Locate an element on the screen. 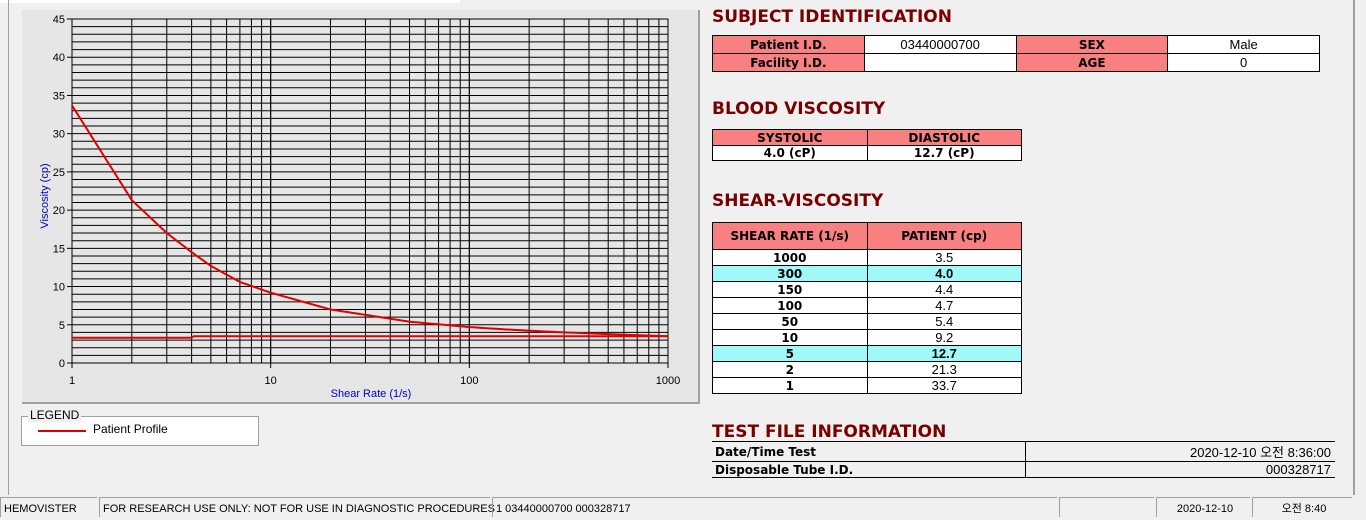 This screenshot has width=1366, height=520. status-empty is located at coordinates (1106, 507).